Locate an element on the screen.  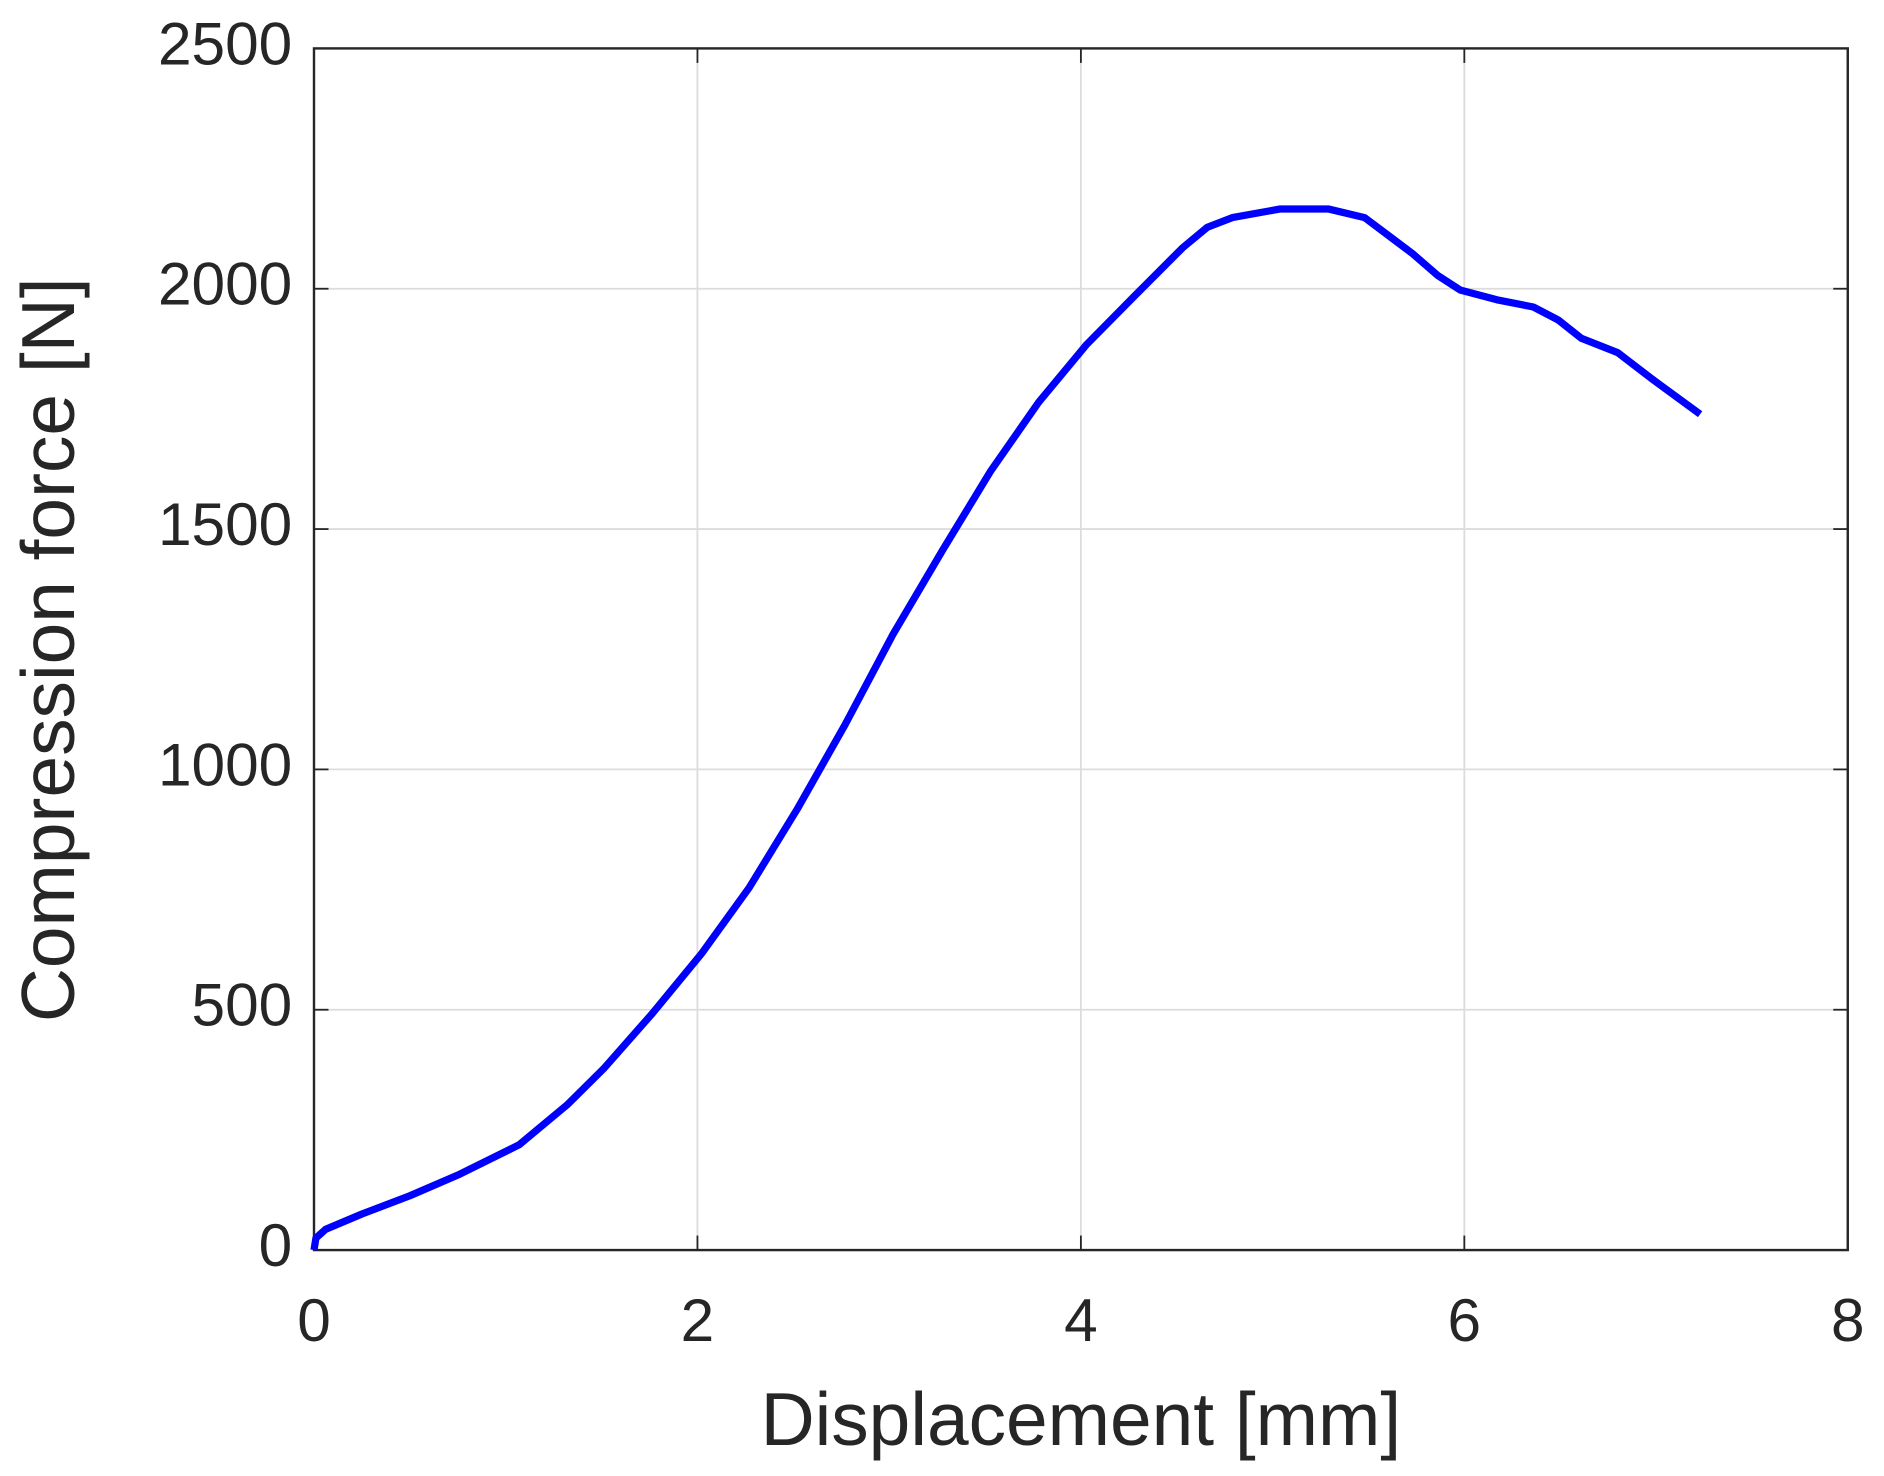
y-tick-label: 2000 is located at coordinates (225, 284).